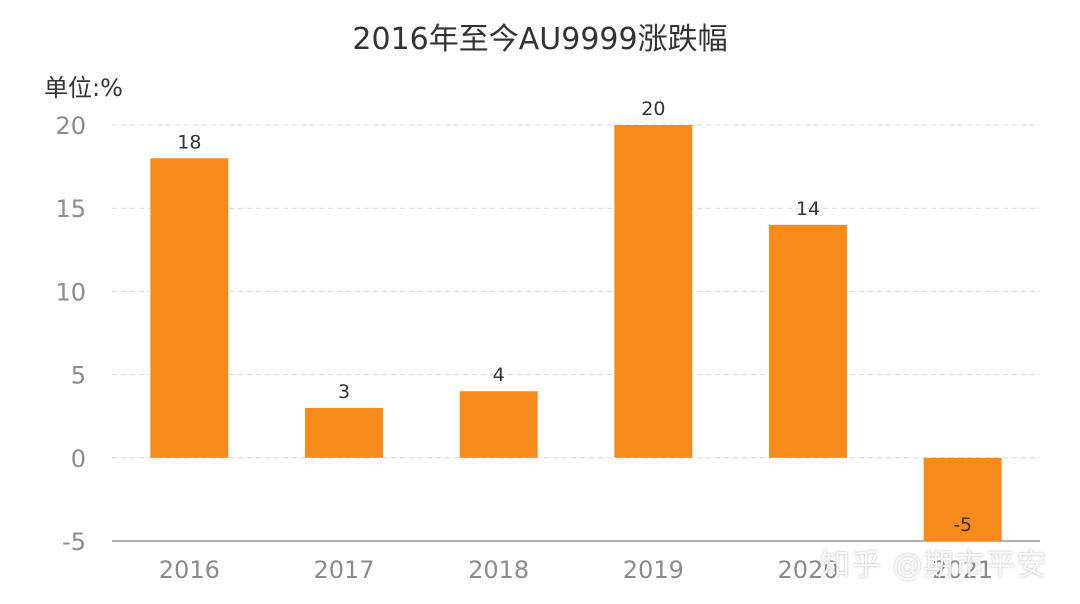 The image size is (1080, 604). I want to click on watermark: 知乎 @期市平安, so click(934, 565).